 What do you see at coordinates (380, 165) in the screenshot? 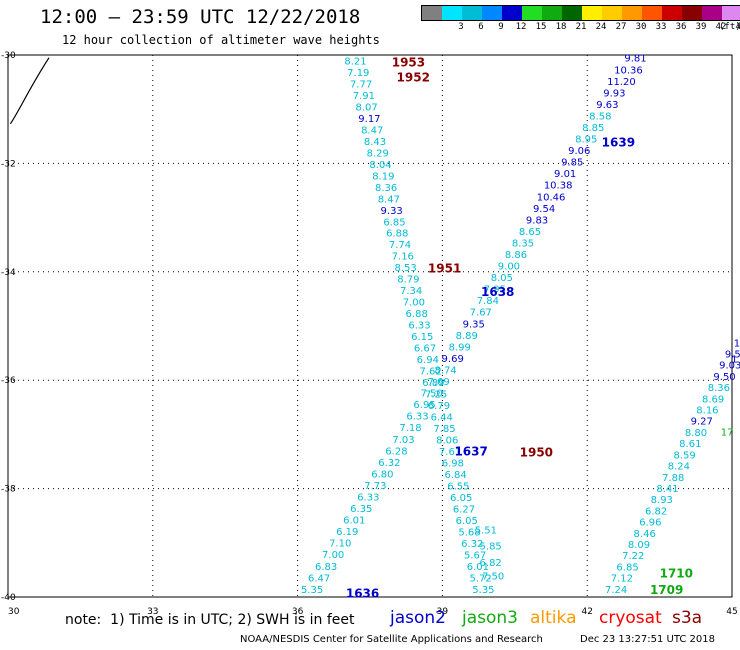
I see `swh-value: 8.04` at bounding box center [380, 165].